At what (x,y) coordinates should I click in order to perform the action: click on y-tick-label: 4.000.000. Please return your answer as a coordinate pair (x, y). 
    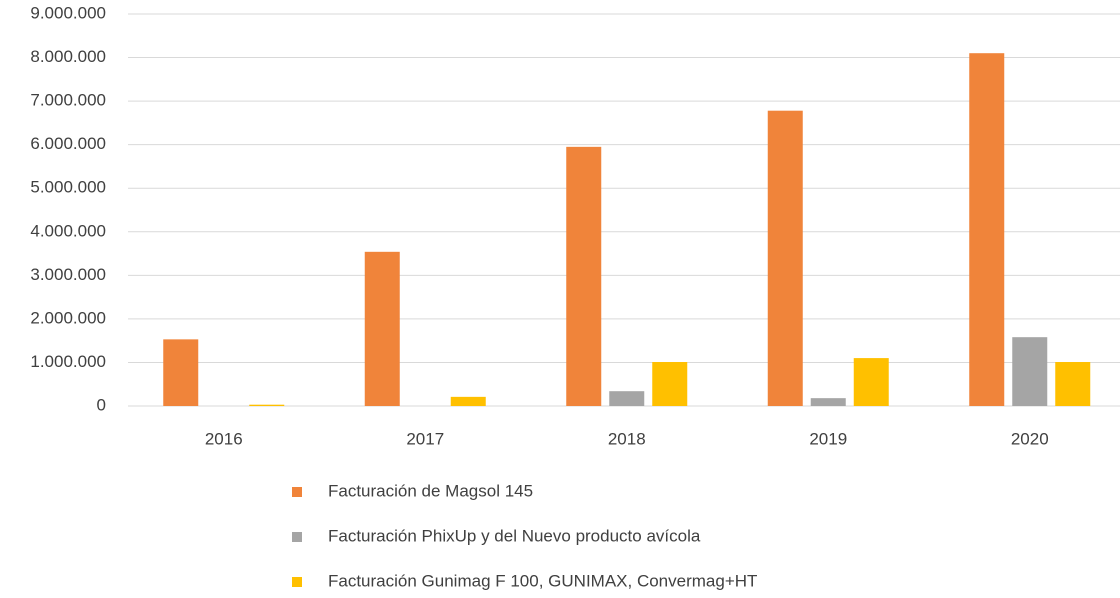
    Looking at the image, I should click on (68, 230).